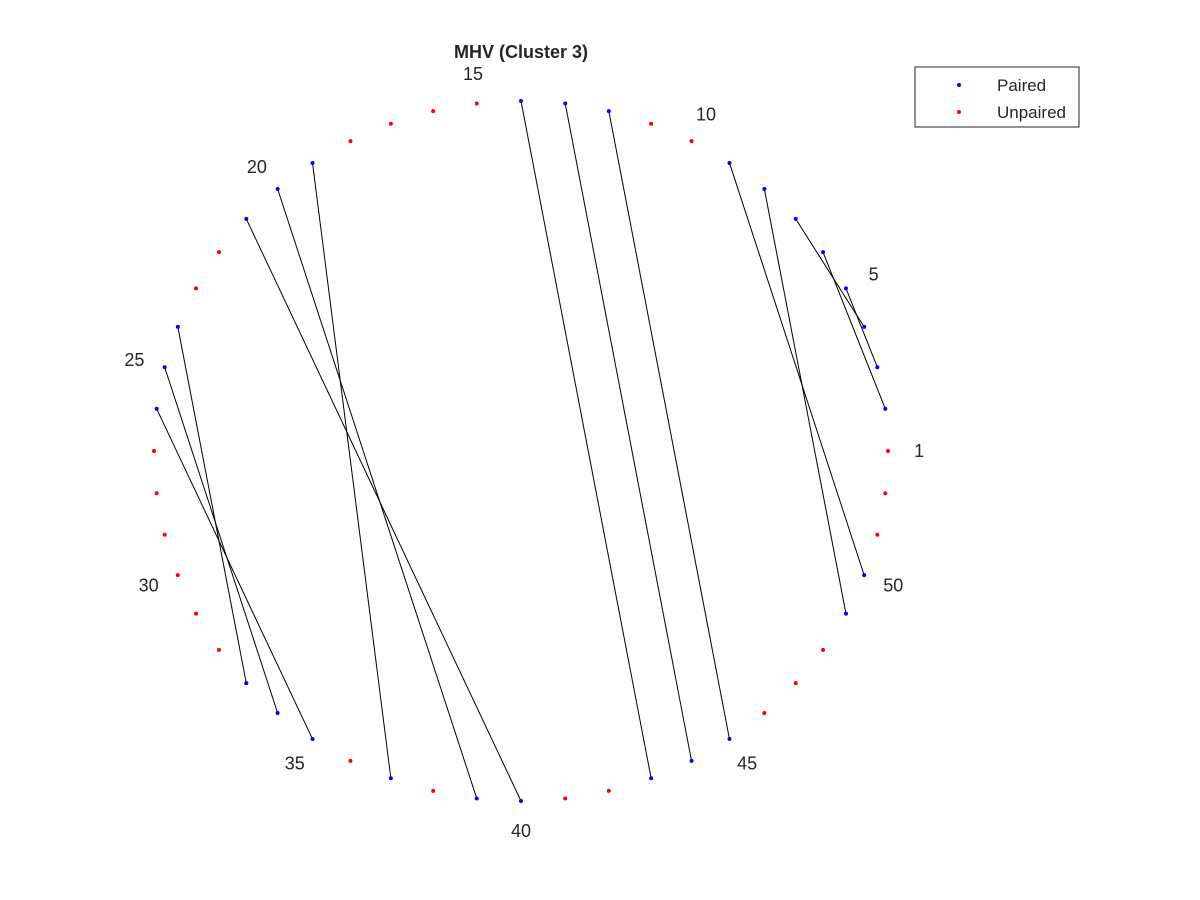 The image size is (1200, 900). I want to click on position-label-5: 5, so click(874, 275).